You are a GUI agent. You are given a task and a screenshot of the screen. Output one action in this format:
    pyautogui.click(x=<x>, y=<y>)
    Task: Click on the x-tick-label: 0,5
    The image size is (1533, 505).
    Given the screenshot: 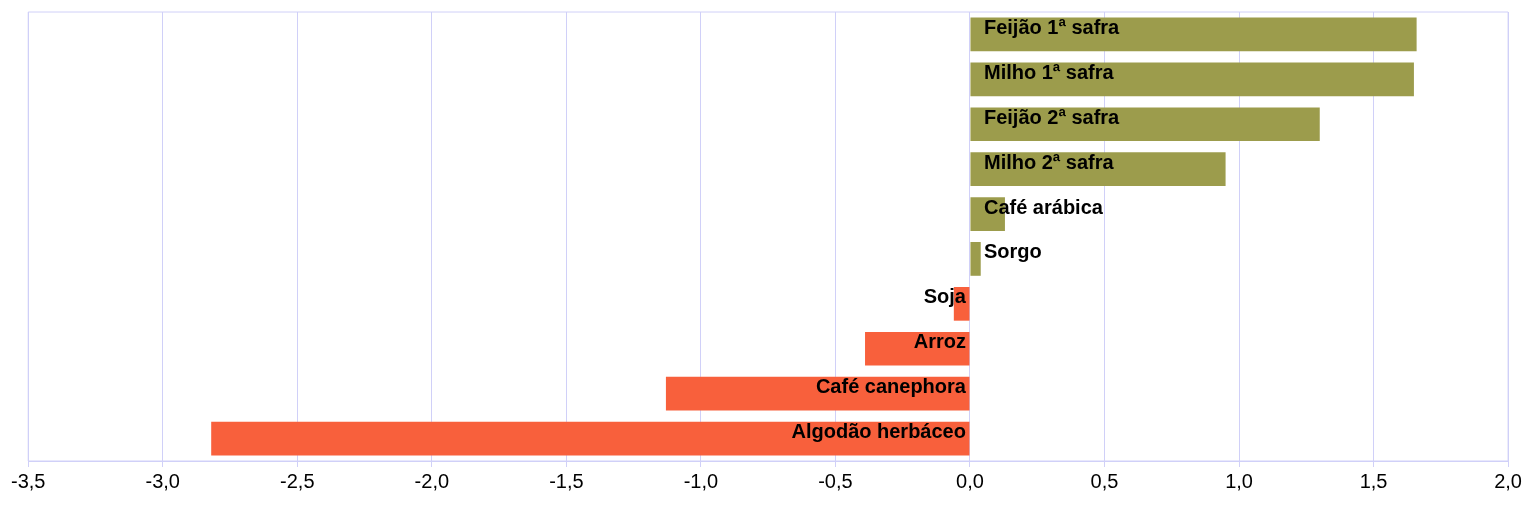 What is the action you would take?
    pyautogui.click(x=1104, y=480)
    